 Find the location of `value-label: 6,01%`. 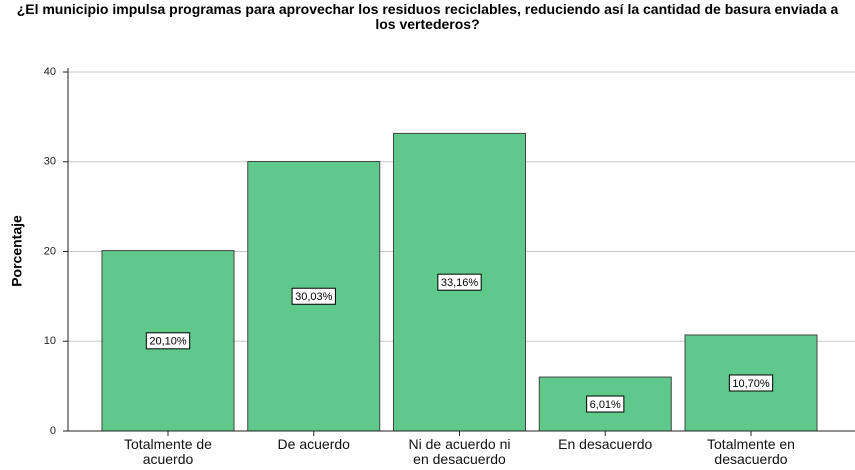

value-label: 6,01% is located at coordinates (605, 405).